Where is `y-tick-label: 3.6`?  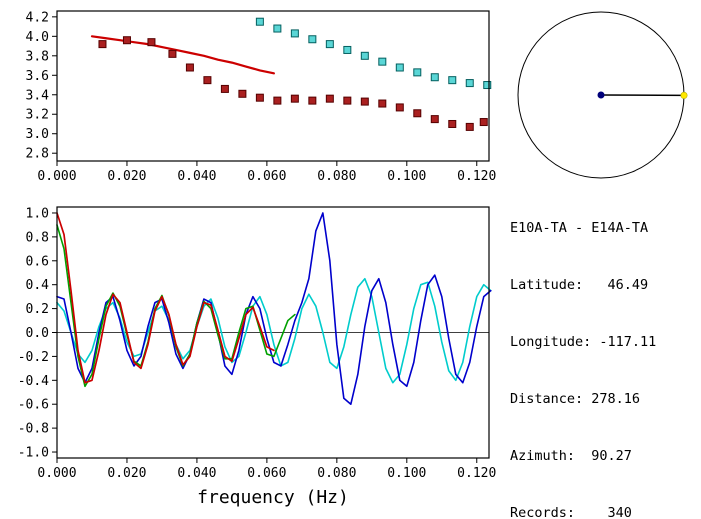 y-tick-label: 3.6 is located at coordinates (37, 76).